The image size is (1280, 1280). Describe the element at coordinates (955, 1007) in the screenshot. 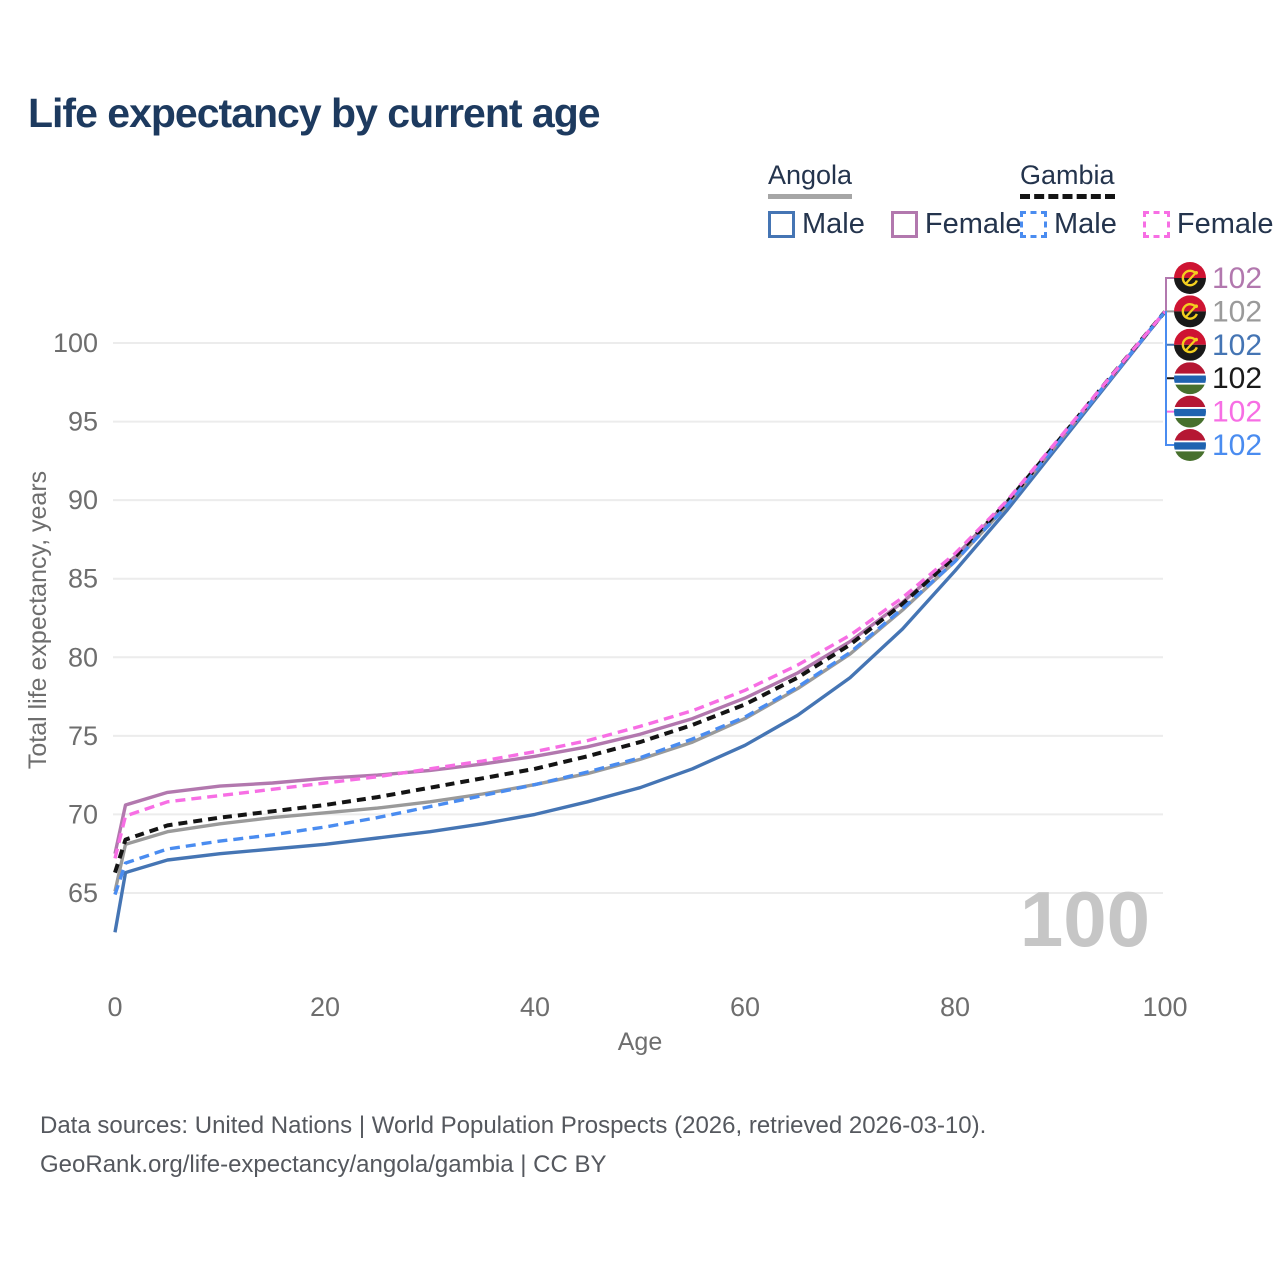

I see `x-tick-label: 80` at that location.